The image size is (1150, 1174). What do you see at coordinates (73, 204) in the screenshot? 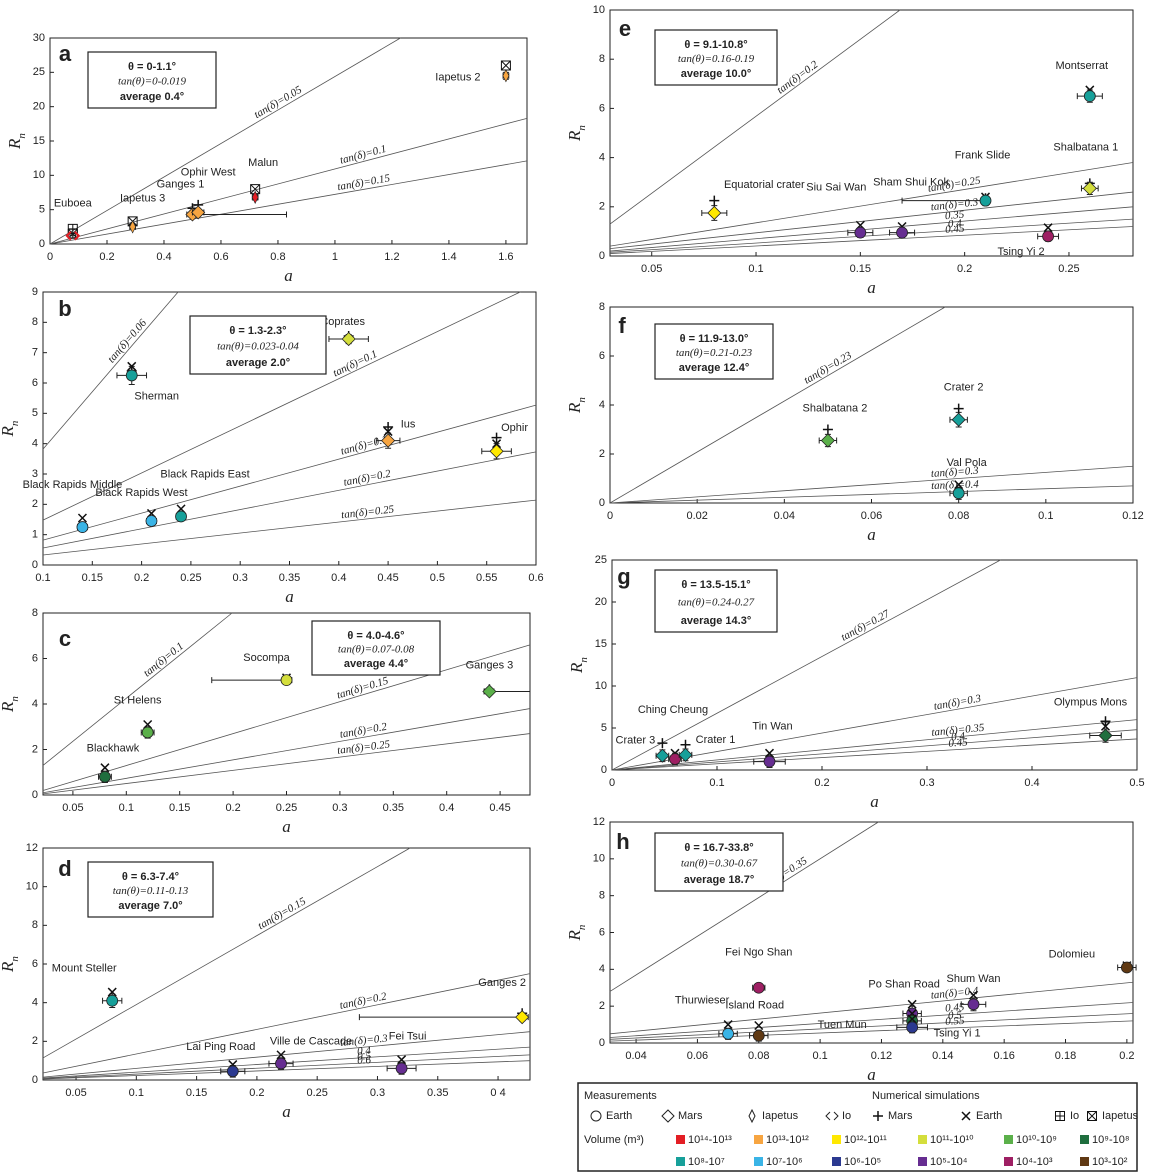
I see `point-label: Euboea` at bounding box center [73, 204].